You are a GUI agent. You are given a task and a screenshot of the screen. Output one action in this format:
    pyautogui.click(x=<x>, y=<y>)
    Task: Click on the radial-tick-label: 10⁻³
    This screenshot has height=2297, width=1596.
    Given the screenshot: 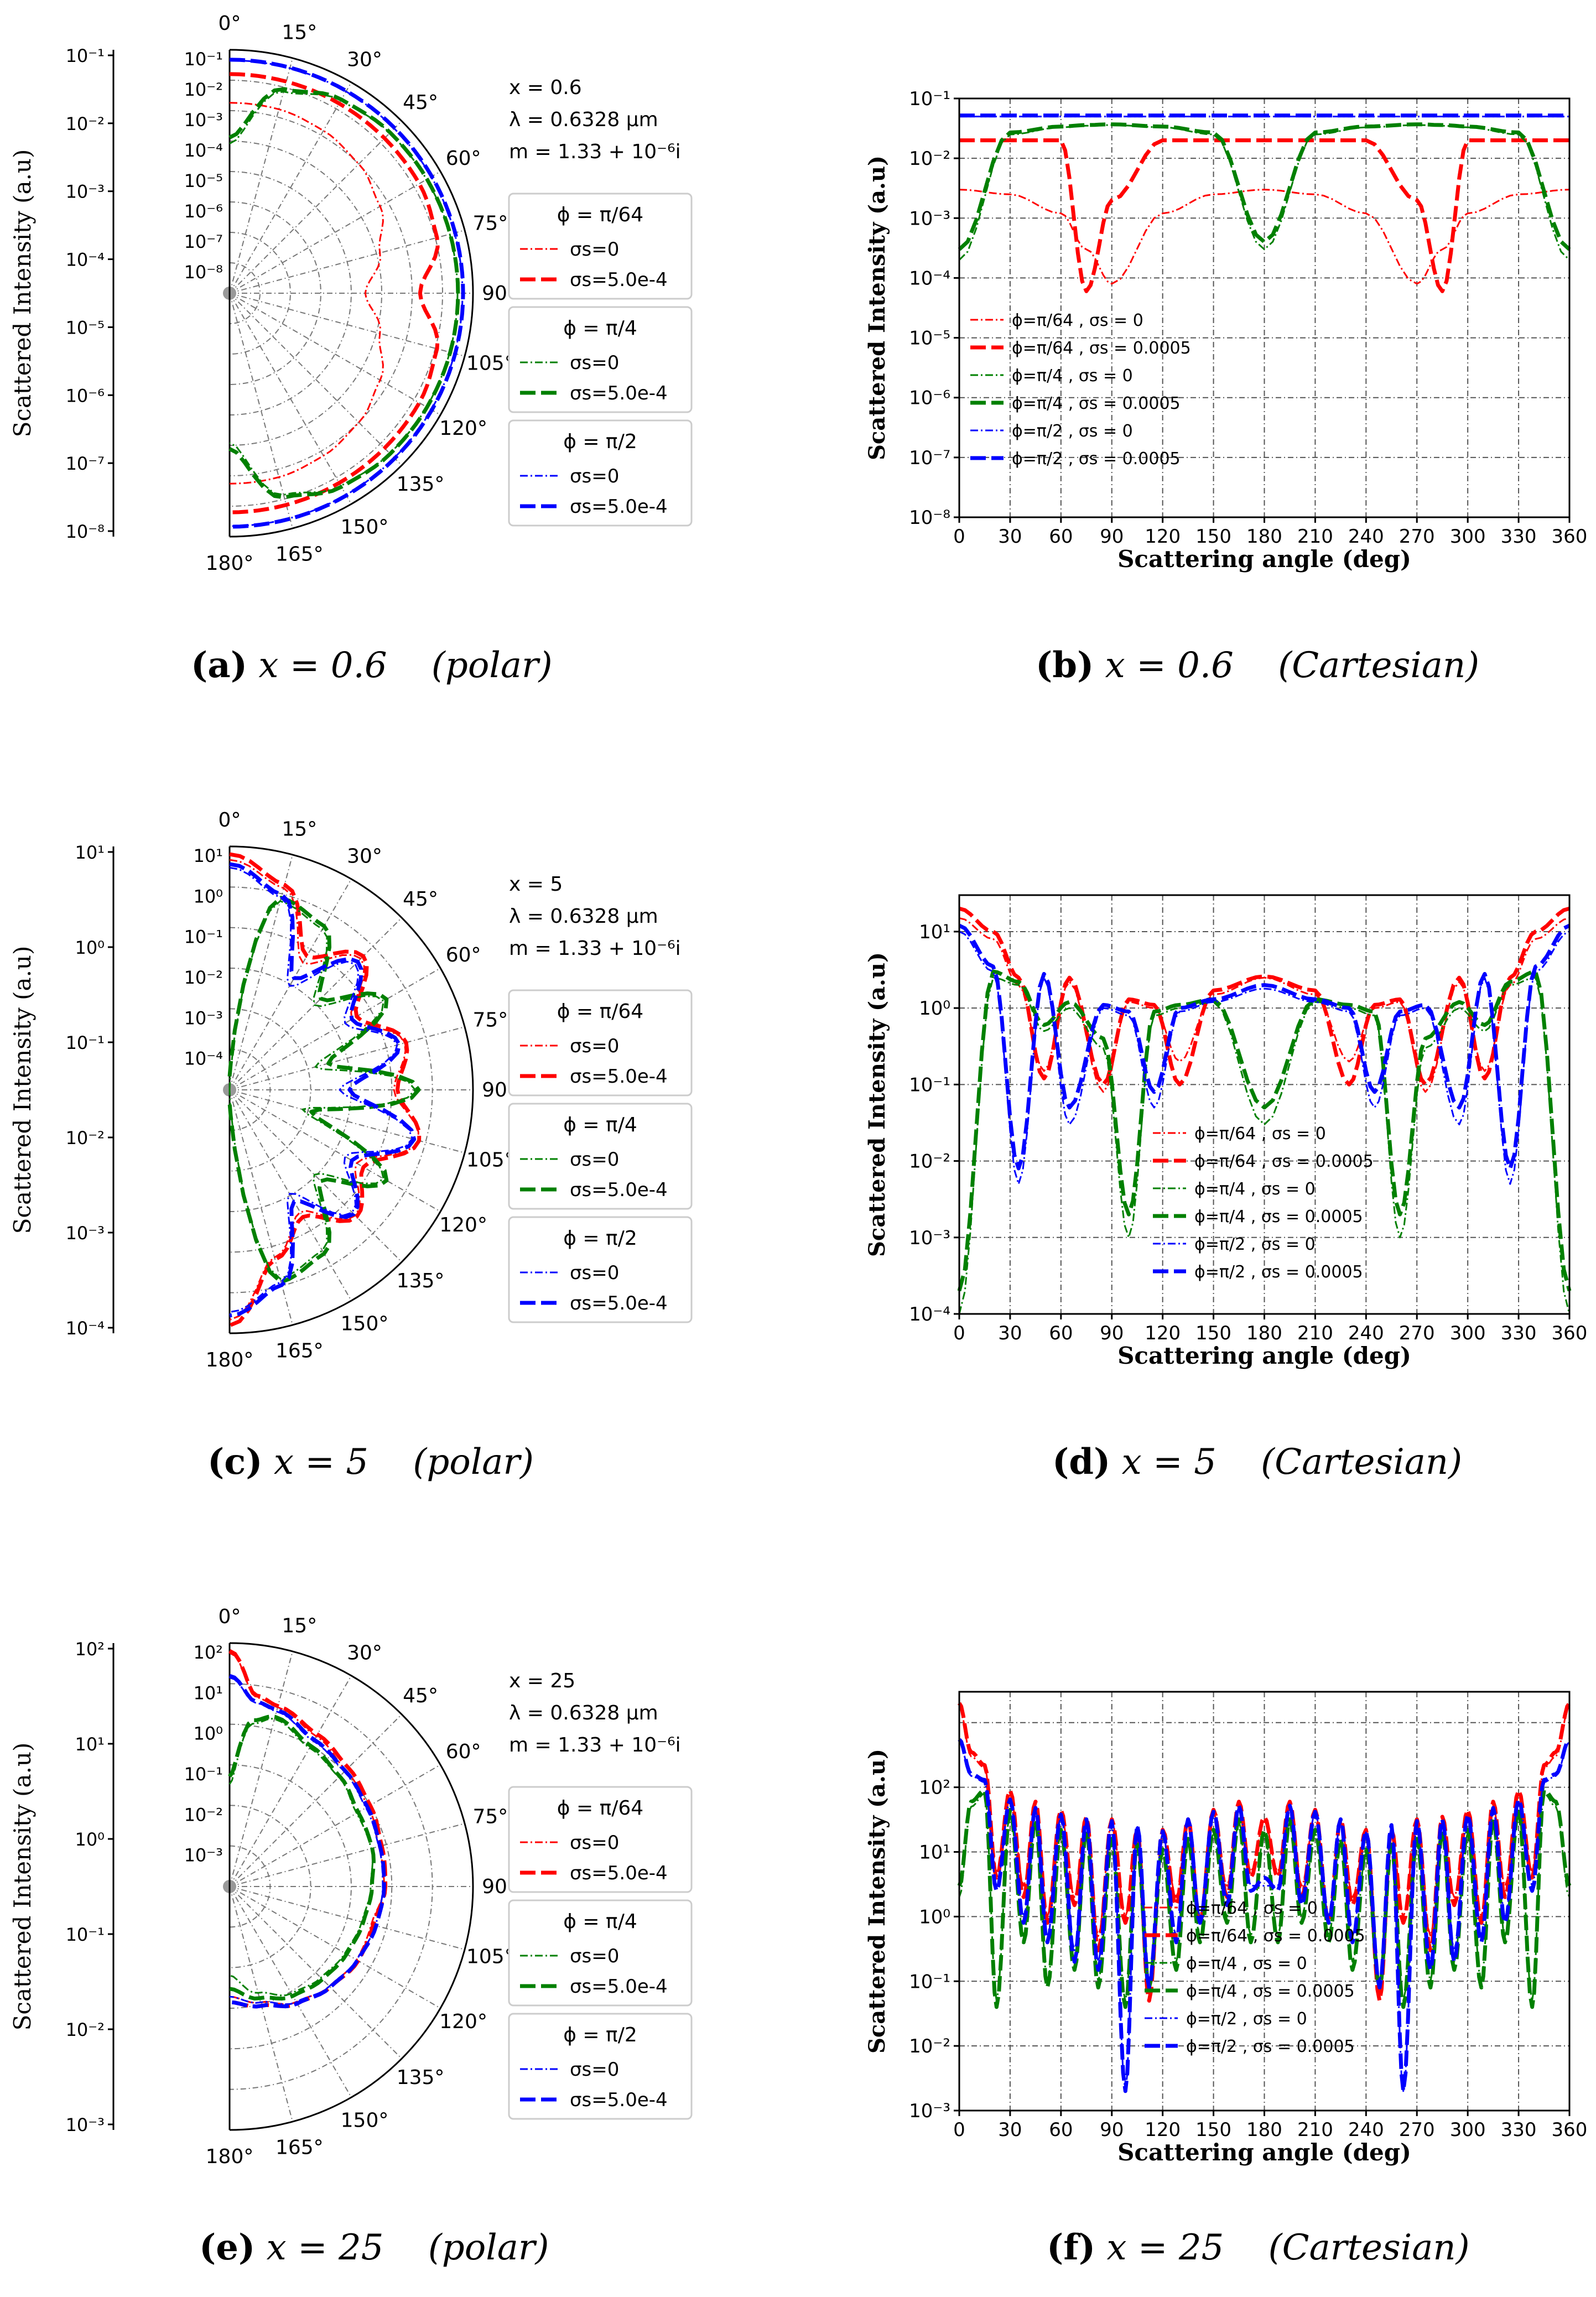 What is the action you would take?
    pyautogui.click(x=203, y=120)
    